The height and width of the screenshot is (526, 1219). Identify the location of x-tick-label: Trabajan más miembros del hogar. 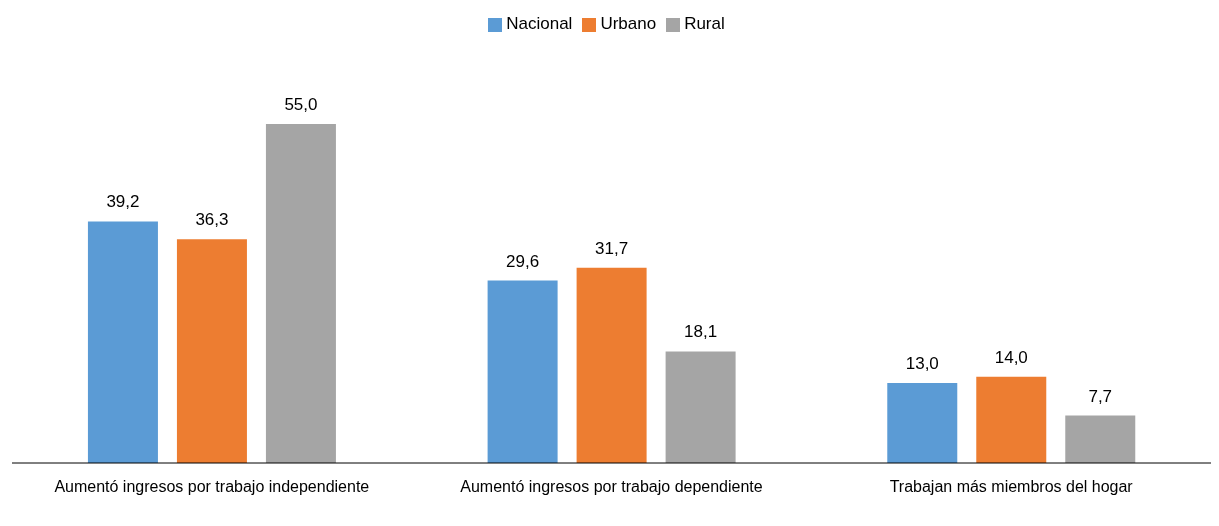
(1011, 487).